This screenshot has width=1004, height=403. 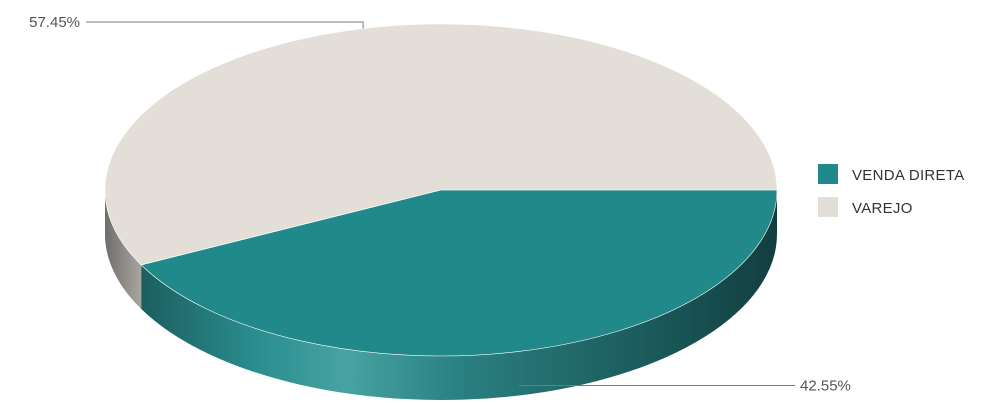 I want to click on pie-side-varejo, so click(x=123, y=249).